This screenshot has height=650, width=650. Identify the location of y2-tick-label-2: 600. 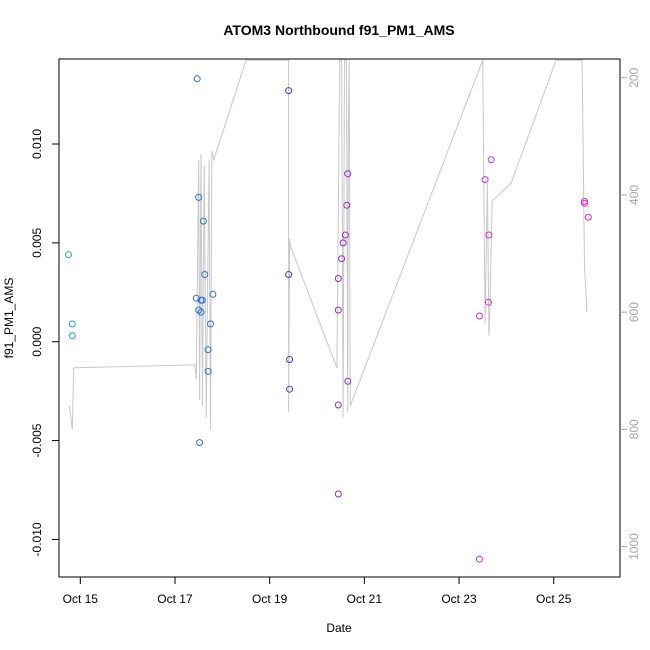
(634, 312).